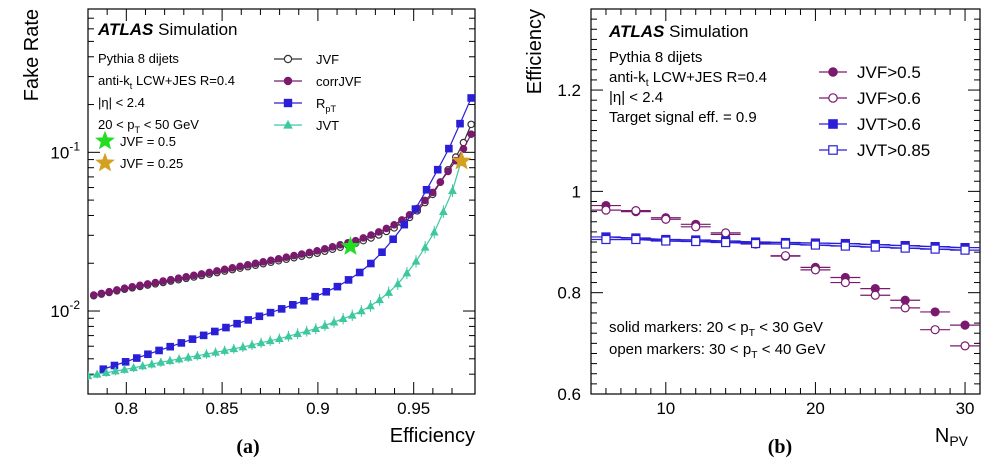 The height and width of the screenshot is (466, 988). I want to click on y-axis-label-a: Fake Rate, so click(32, 55).